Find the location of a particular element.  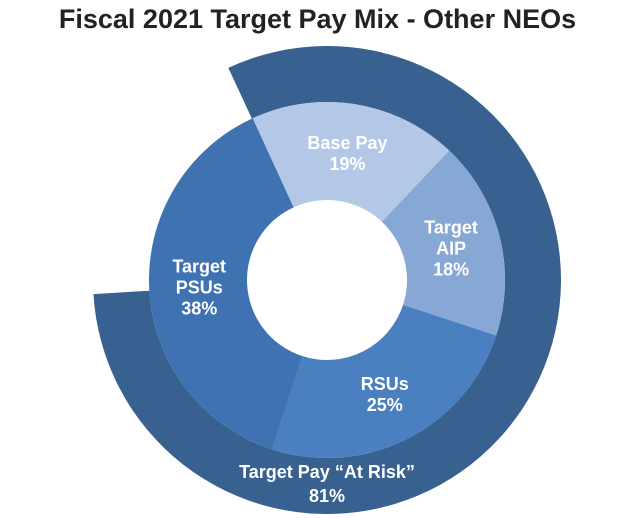

target-psus-value-label: 38% is located at coordinates (199, 309).